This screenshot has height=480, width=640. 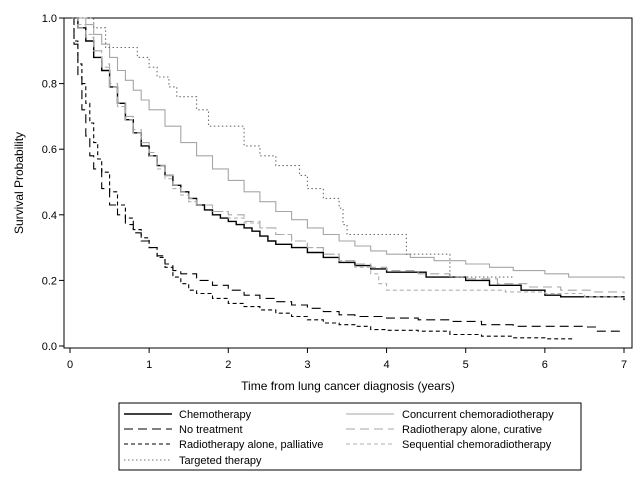 What do you see at coordinates (149, 365) in the screenshot?
I see `x-tick-label: 1` at bounding box center [149, 365].